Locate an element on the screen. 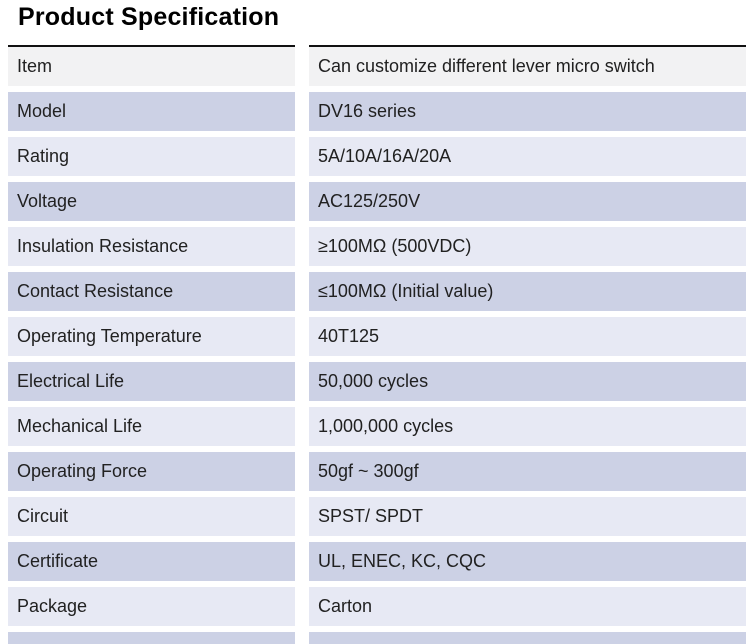 The height and width of the screenshot is (644, 754). page-title: Product Specification is located at coordinates (149, 17).